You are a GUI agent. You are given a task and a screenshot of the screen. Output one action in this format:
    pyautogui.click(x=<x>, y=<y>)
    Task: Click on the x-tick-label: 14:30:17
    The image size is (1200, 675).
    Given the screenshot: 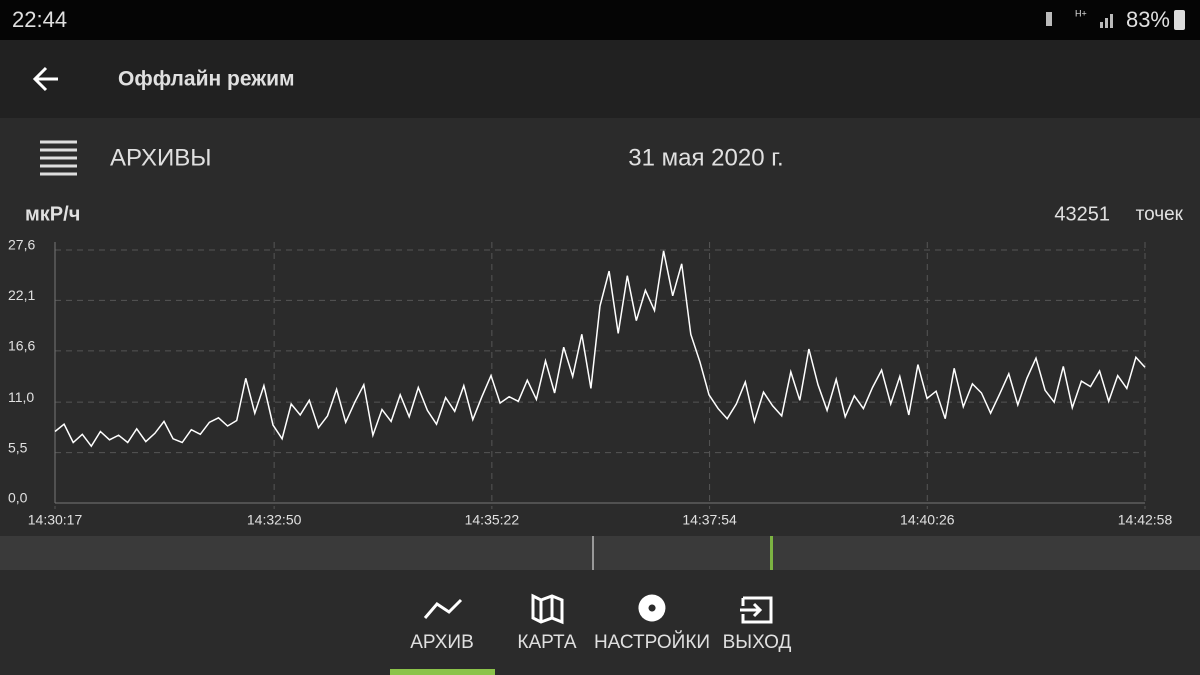 What is the action you would take?
    pyautogui.click(x=55, y=520)
    